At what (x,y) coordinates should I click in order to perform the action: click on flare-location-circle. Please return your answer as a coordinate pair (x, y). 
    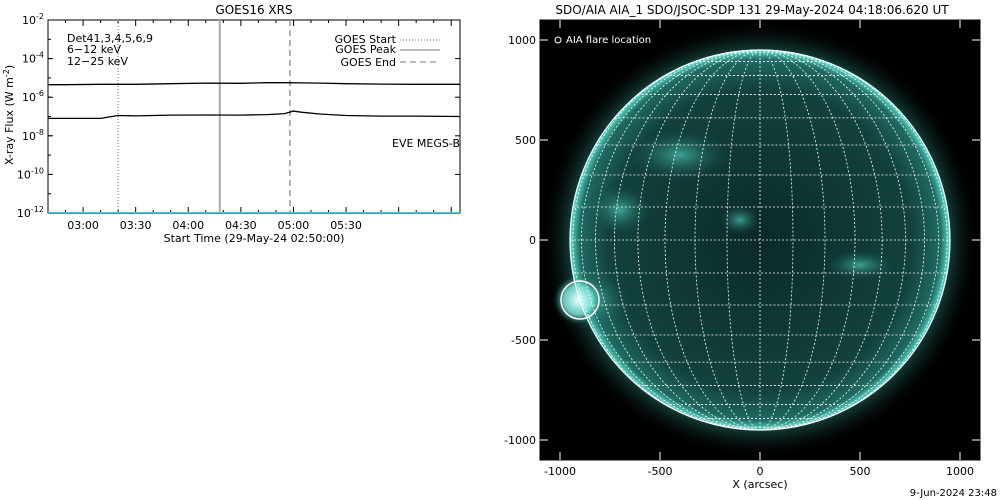
    Looking at the image, I should click on (580, 300).